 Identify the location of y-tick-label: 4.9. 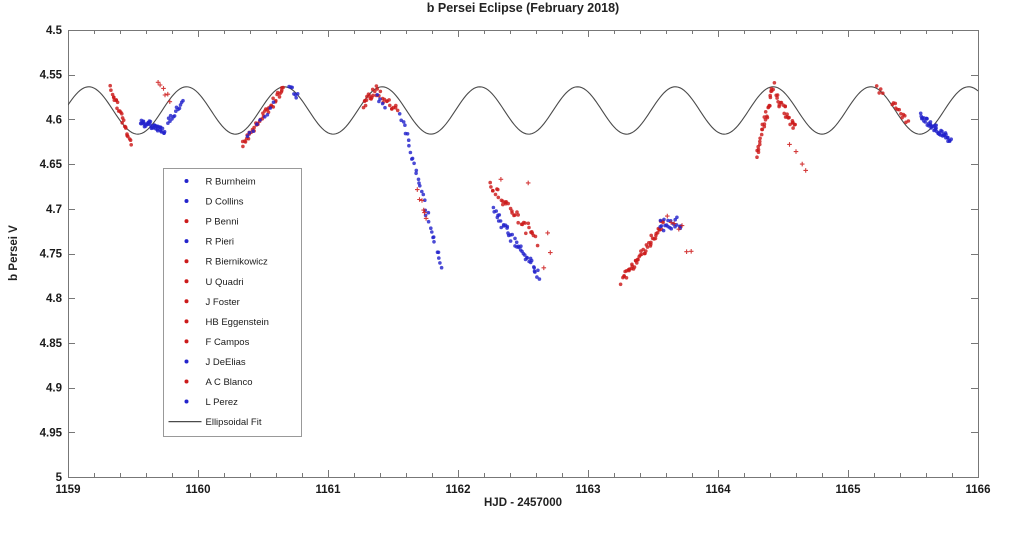
(54, 389).